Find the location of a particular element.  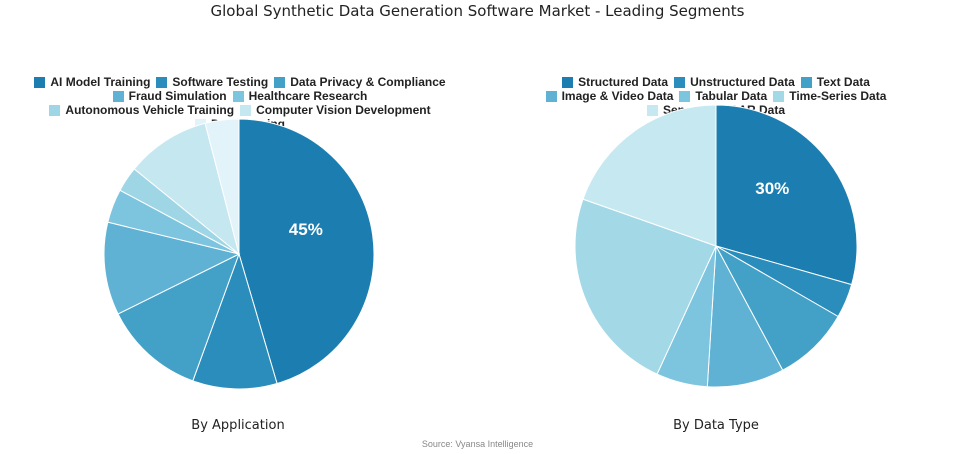

legend-item-structured-data: Structured Data is located at coordinates (615, 82).